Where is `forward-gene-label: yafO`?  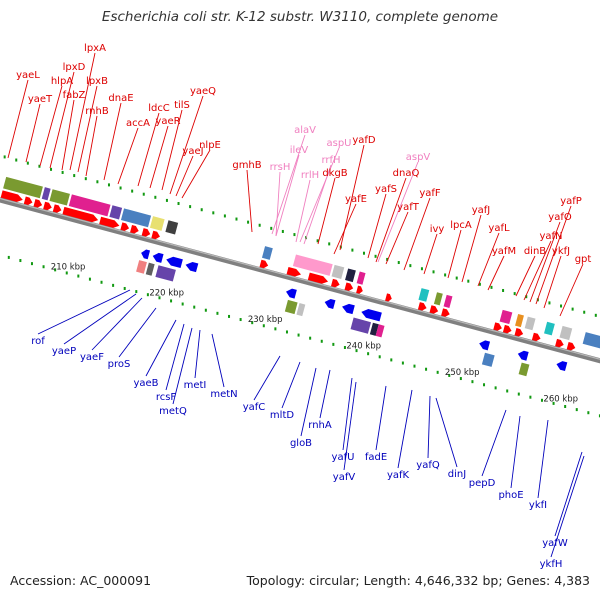 forward-gene-label: yafO is located at coordinates (560, 217).